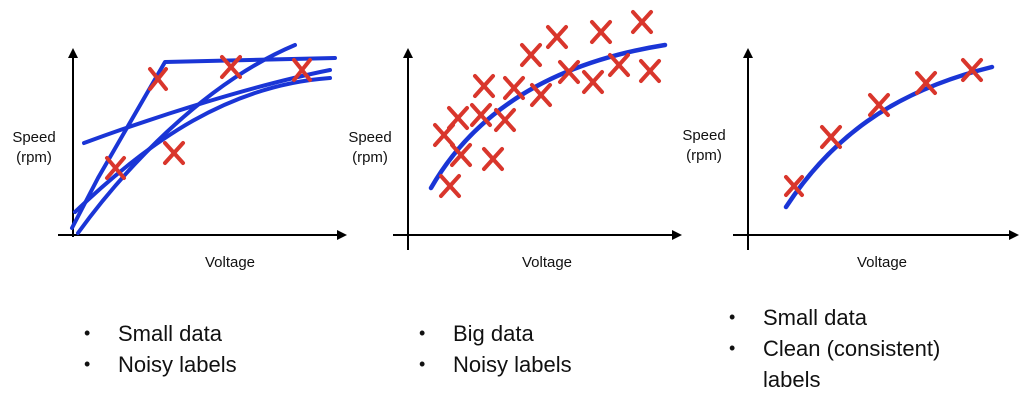 This screenshot has width=1021, height=403. Describe the element at coordinates (547, 262) in the screenshot. I see `panel-2-x-label: Voltage` at that location.